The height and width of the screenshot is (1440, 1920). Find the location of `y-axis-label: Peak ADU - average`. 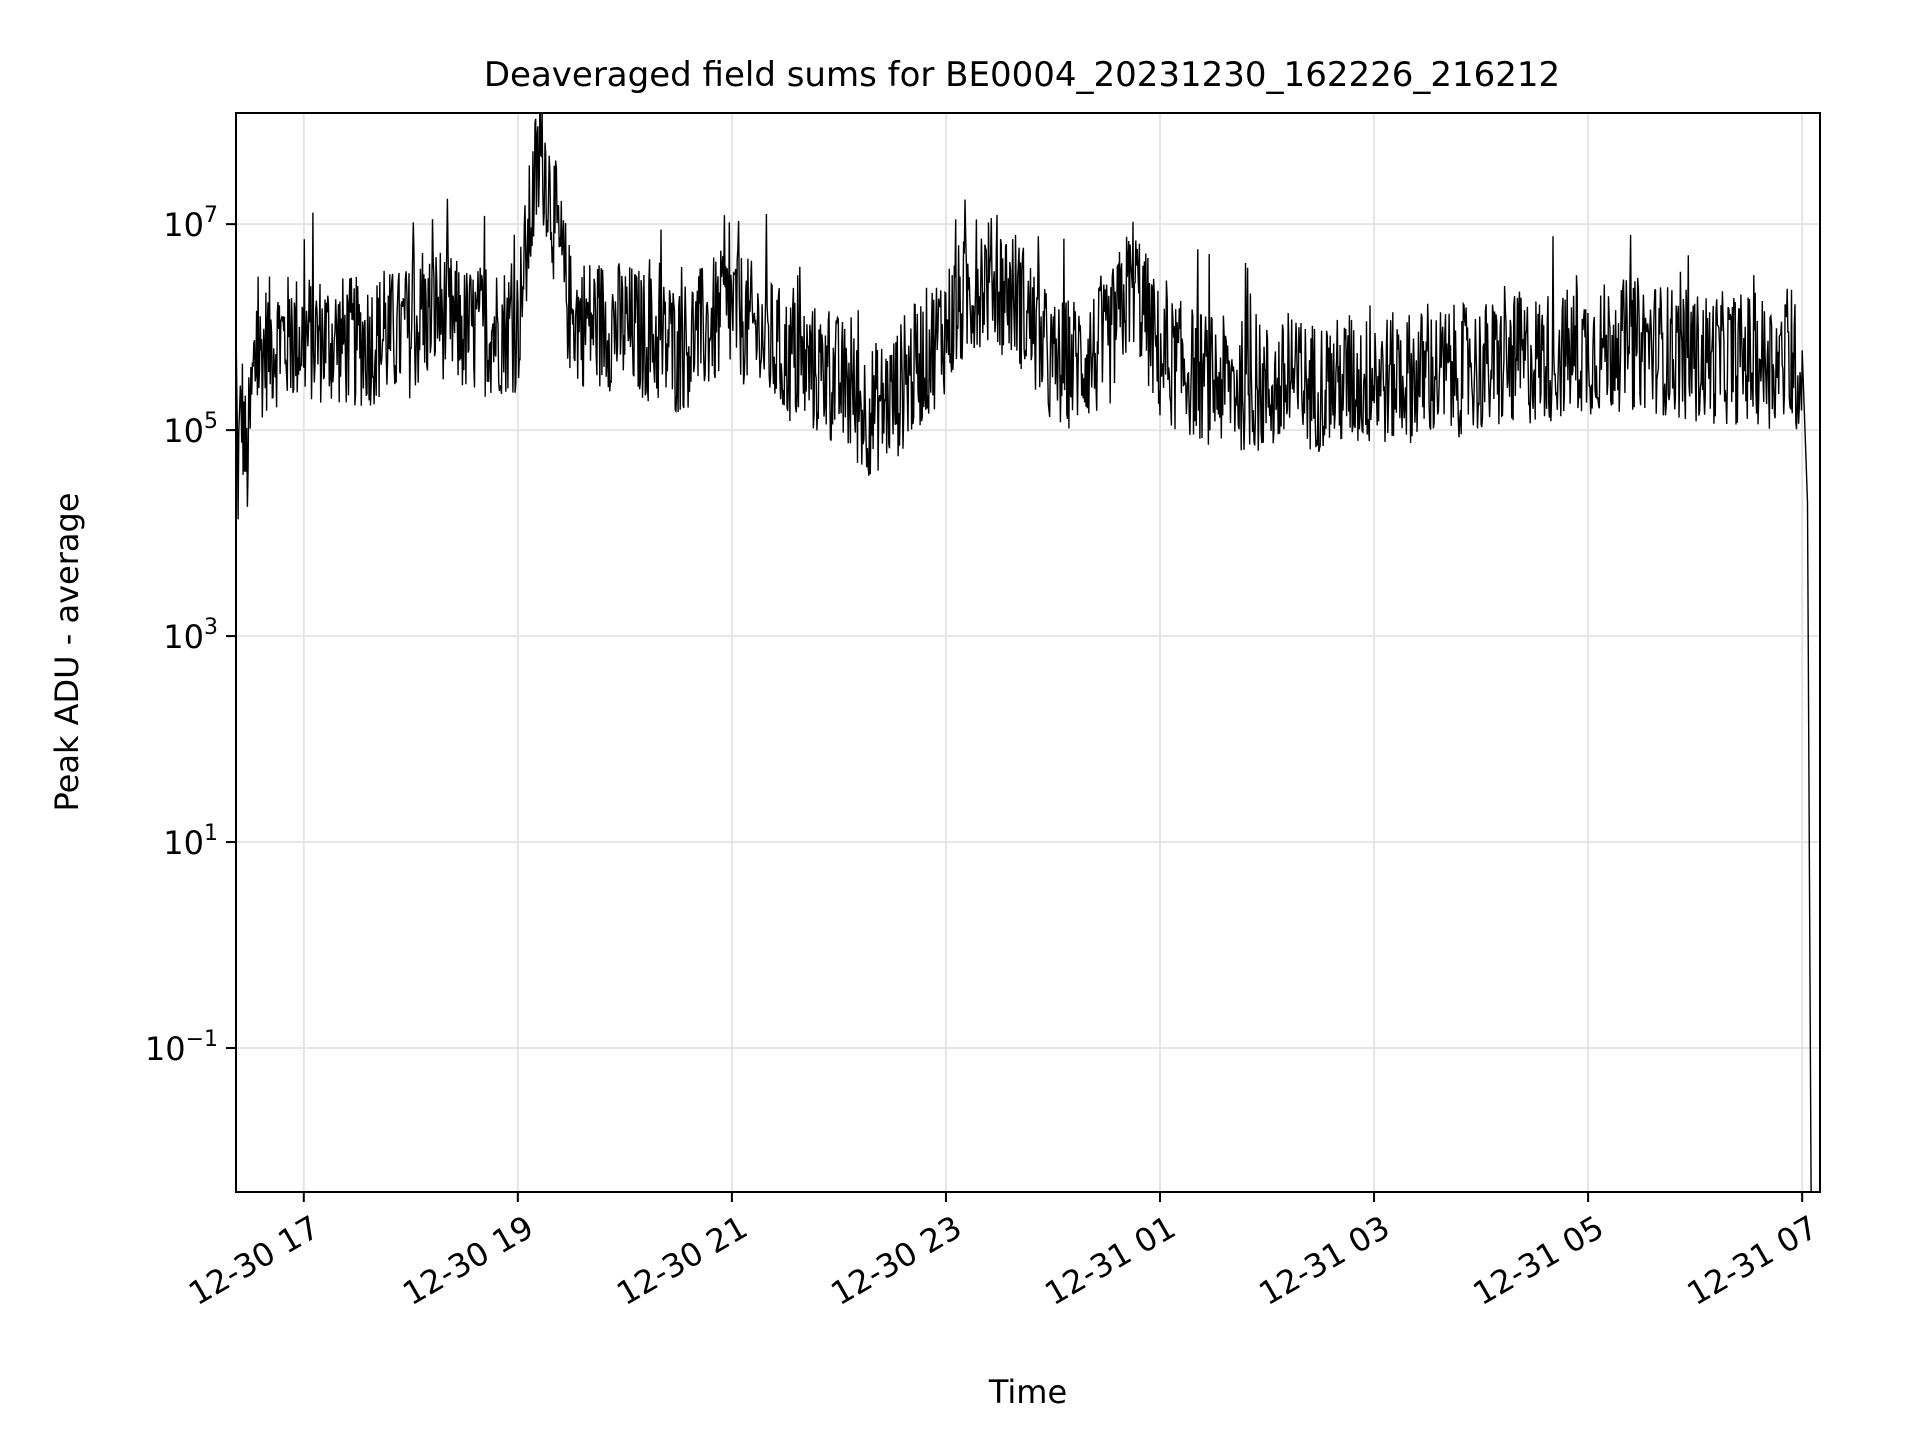

y-axis-label: Peak ADU - average is located at coordinates (67, 652).